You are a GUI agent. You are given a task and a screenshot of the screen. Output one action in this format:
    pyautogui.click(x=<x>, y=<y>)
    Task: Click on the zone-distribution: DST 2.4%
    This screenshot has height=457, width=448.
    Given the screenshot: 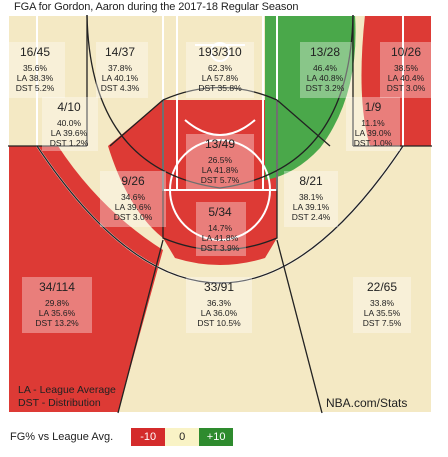 What is the action you would take?
    pyautogui.click(x=311, y=217)
    